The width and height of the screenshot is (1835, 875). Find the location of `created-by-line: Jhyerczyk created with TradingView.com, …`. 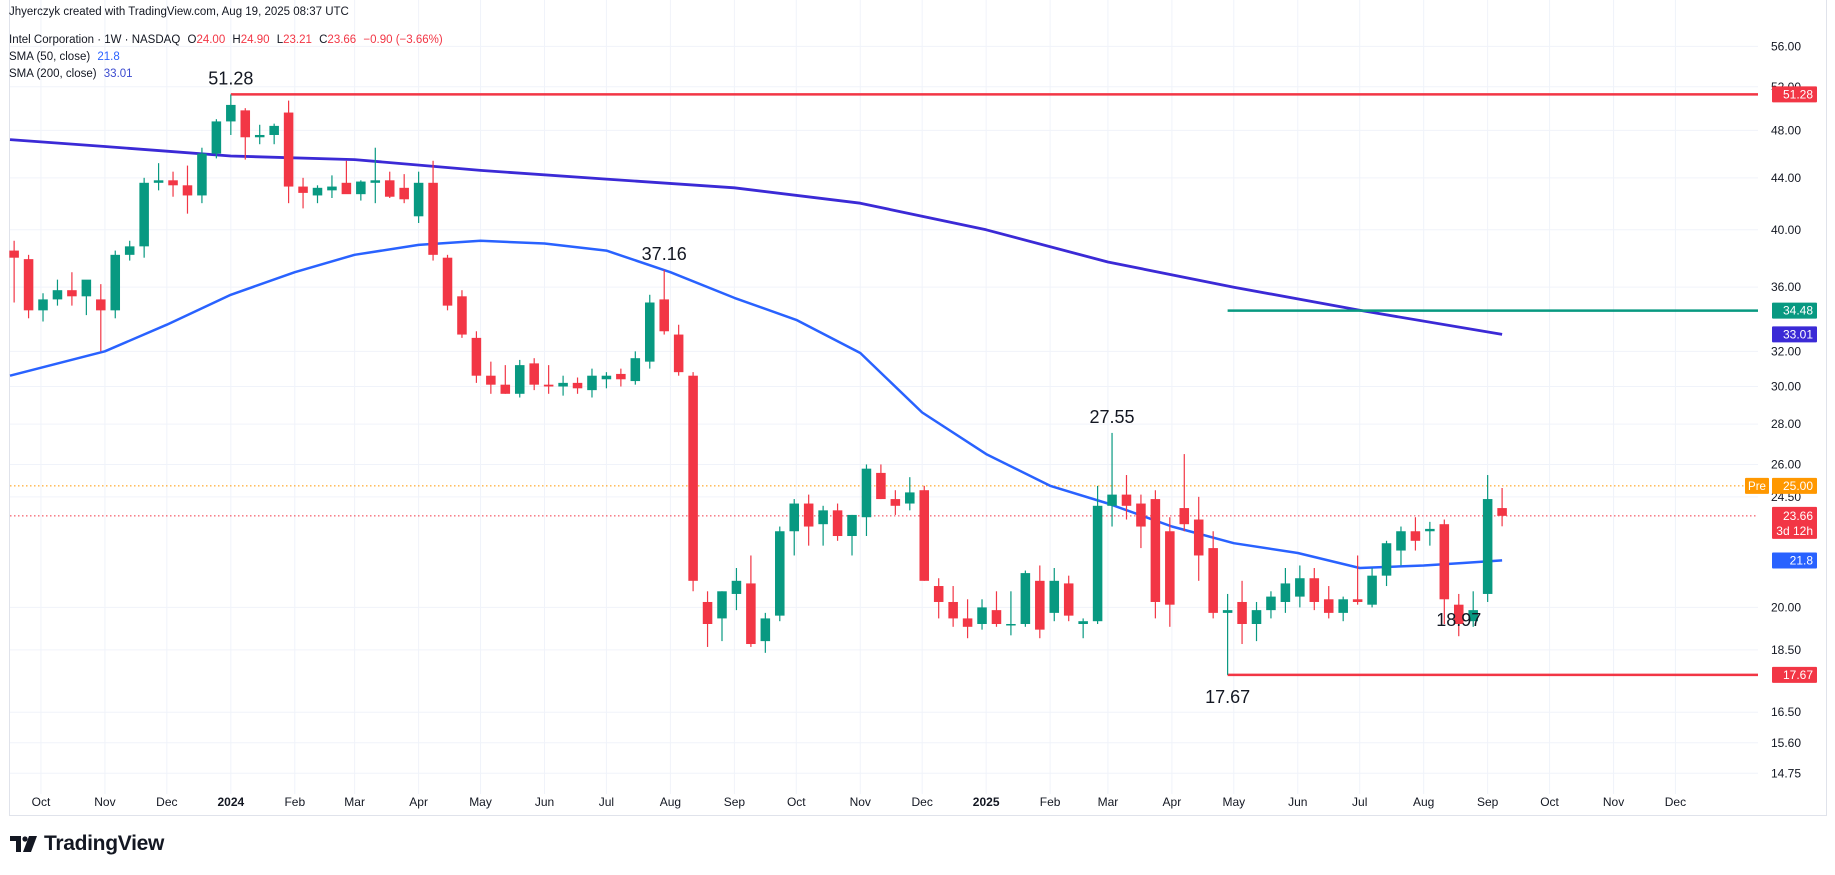

created-by-line: Jhyerczyk created with TradingView.com, … is located at coordinates (181, 12).